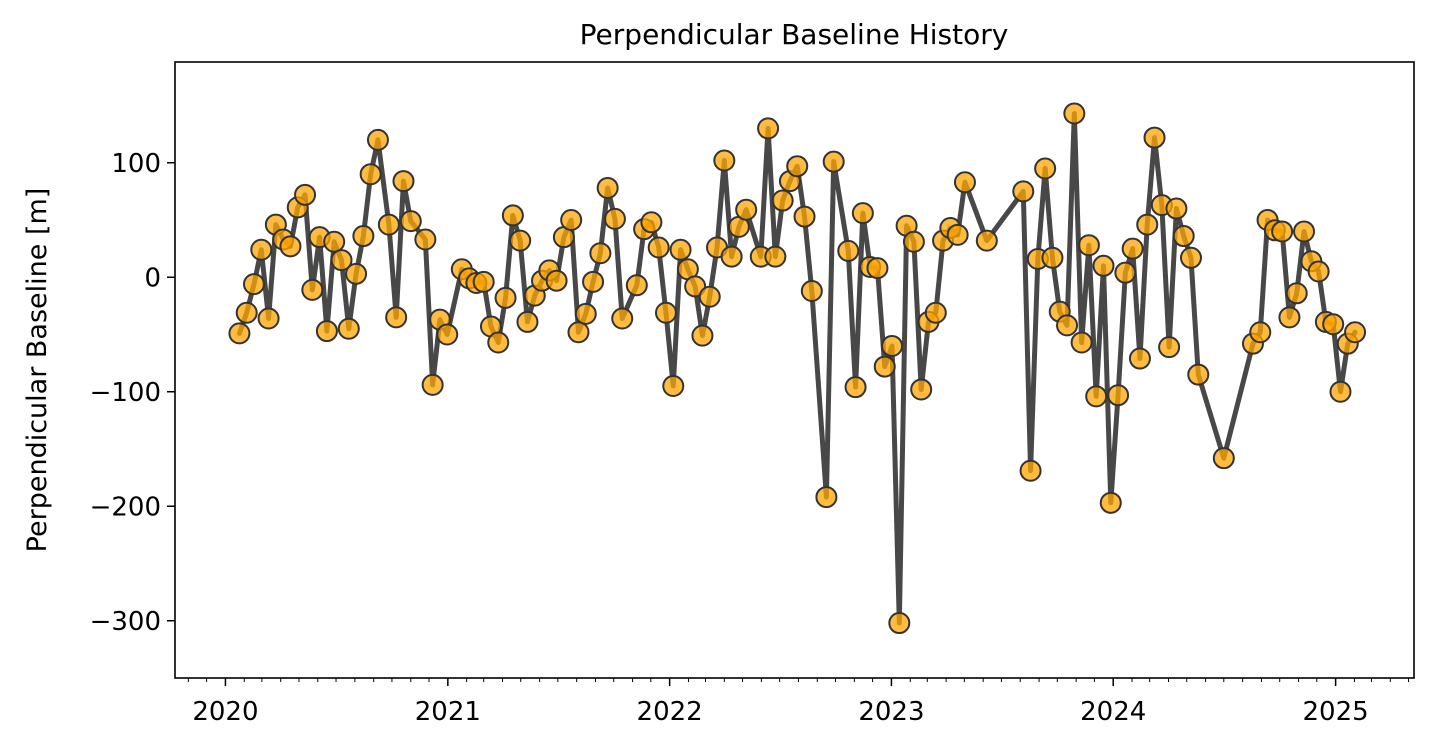 The image size is (1435, 750). What do you see at coordinates (1336, 712) in the screenshot?
I see `x-tick-label: 2025` at bounding box center [1336, 712].